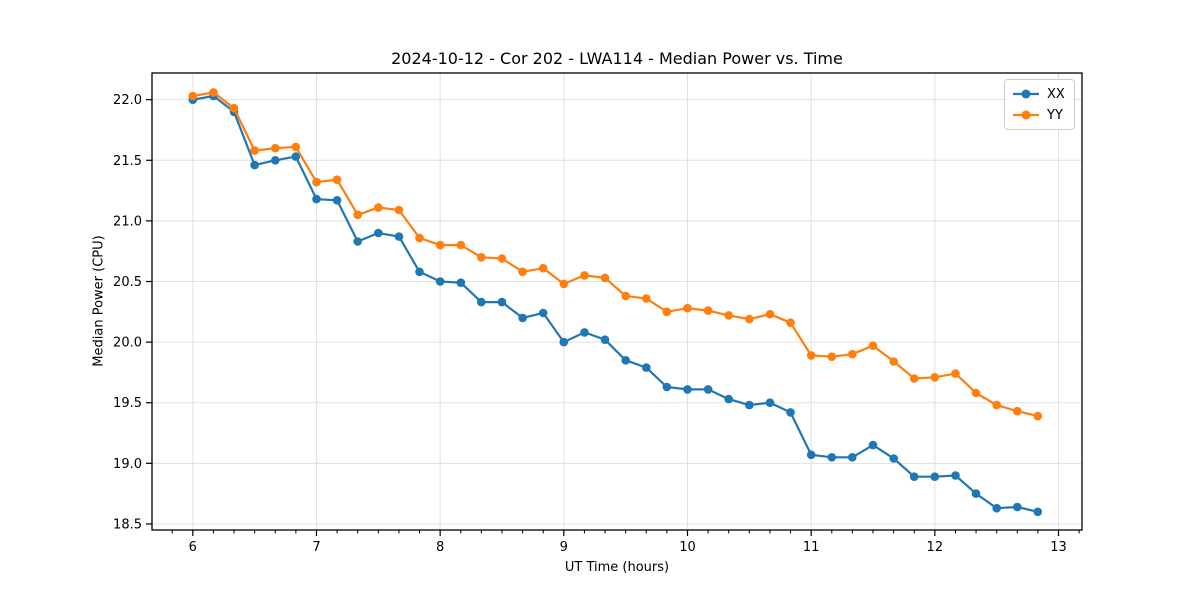 The height and width of the screenshot is (600, 1200). What do you see at coordinates (127, 524) in the screenshot?
I see `y-tick-label: 18.5` at bounding box center [127, 524].